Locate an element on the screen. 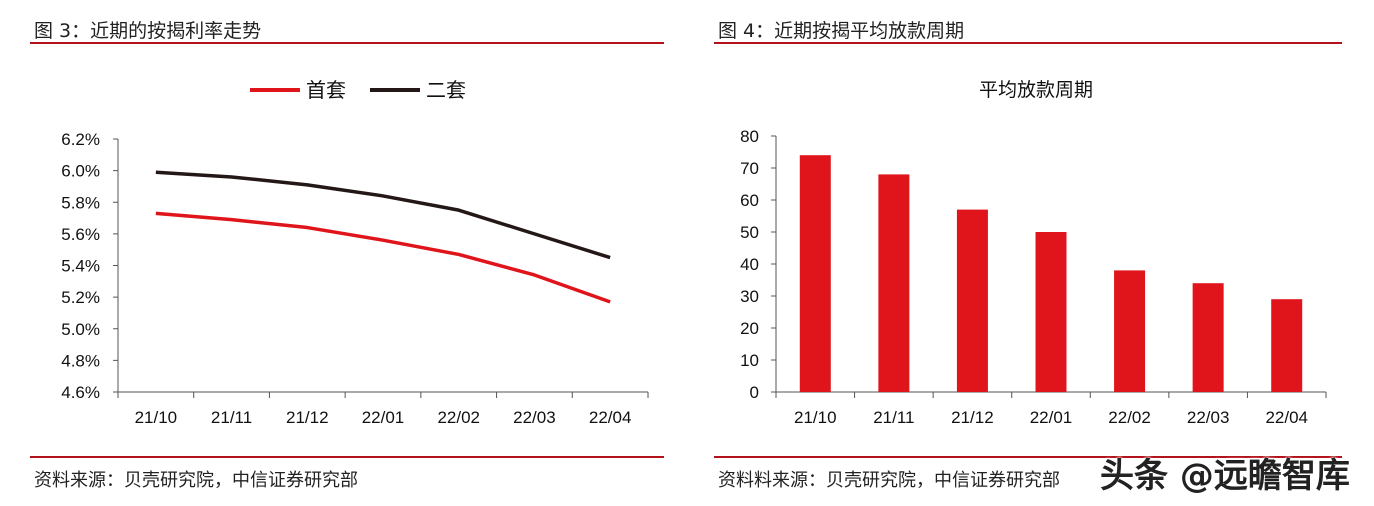 This screenshot has width=1374, height=506. figure-4-bottom-rule is located at coordinates (1028, 457).